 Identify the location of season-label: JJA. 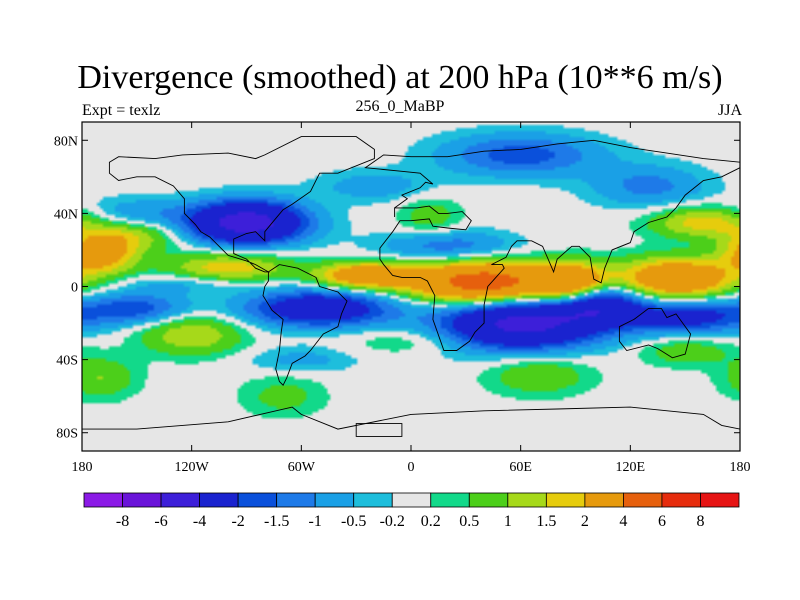
(729, 110).